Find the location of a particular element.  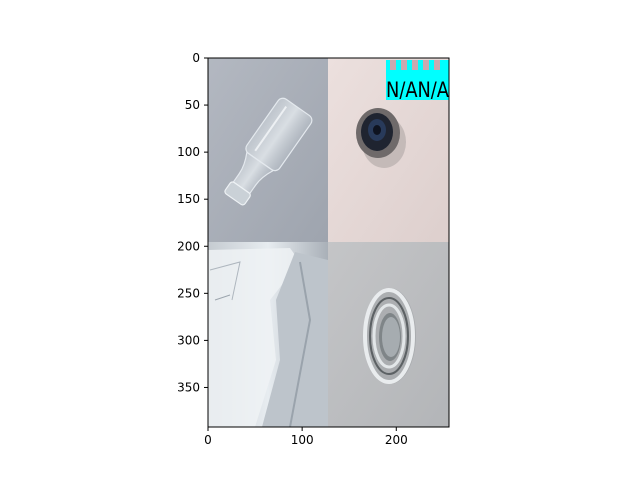

overlay-label: N/AN/A is located at coordinates (418, 81).